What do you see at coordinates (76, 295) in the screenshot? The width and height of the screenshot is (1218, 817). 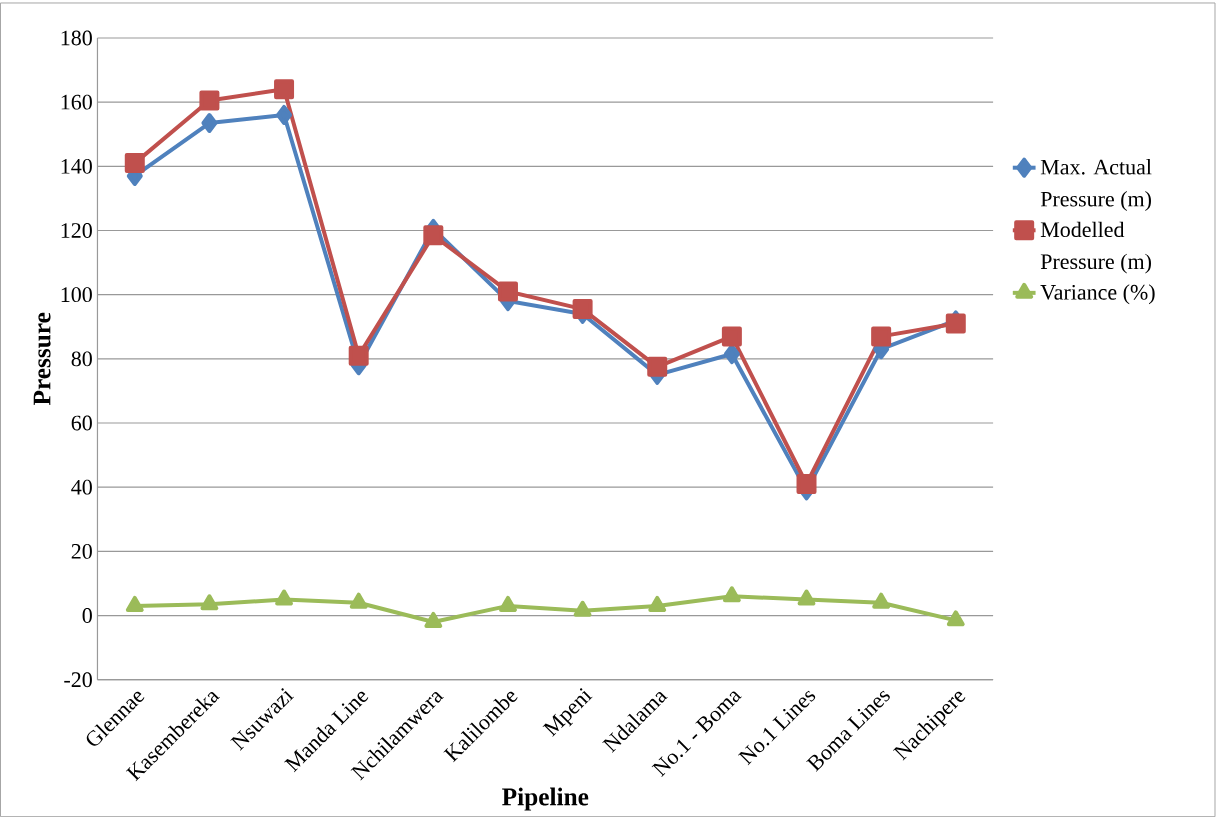 I see `y-tick-label: 100` at bounding box center [76, 295].